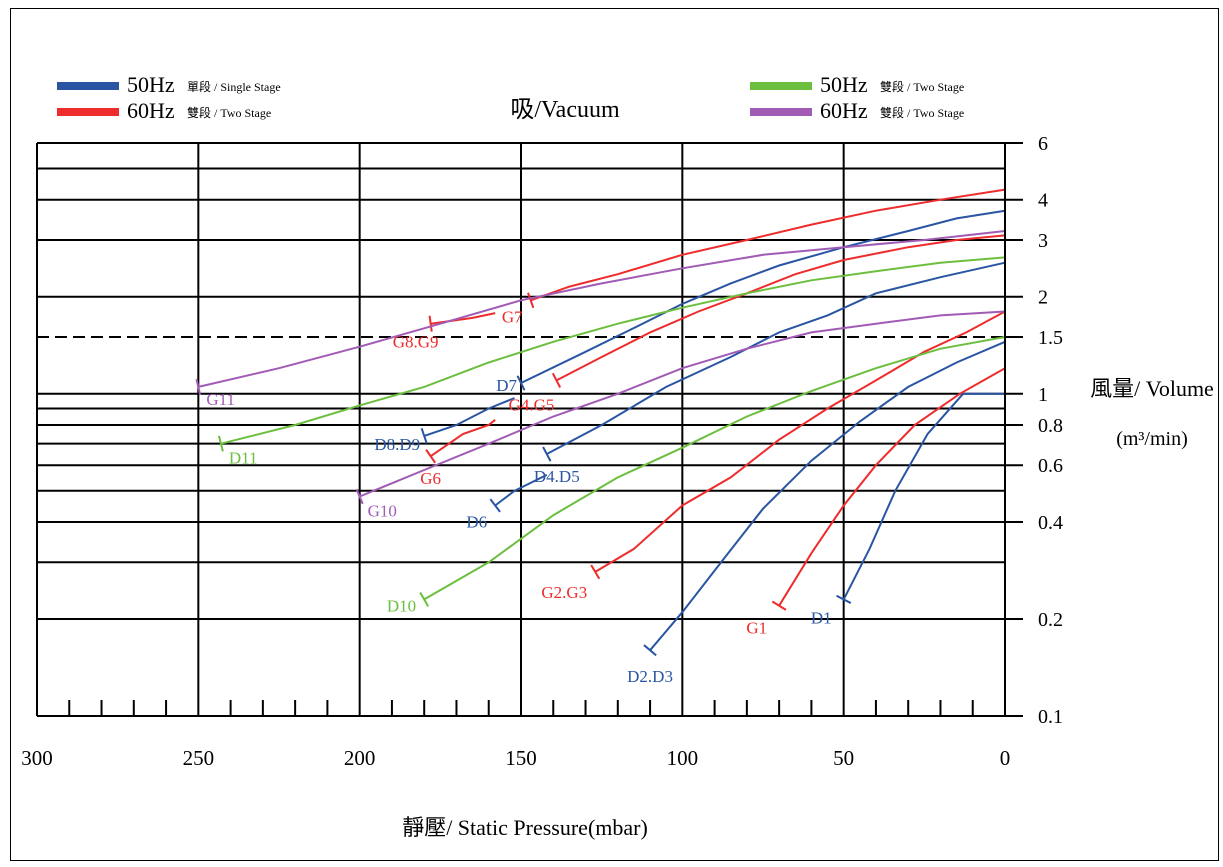 Image resolution: width=1223 pixels, height=867 pixels. I want to click on series-line-G6, so click(463, 438).